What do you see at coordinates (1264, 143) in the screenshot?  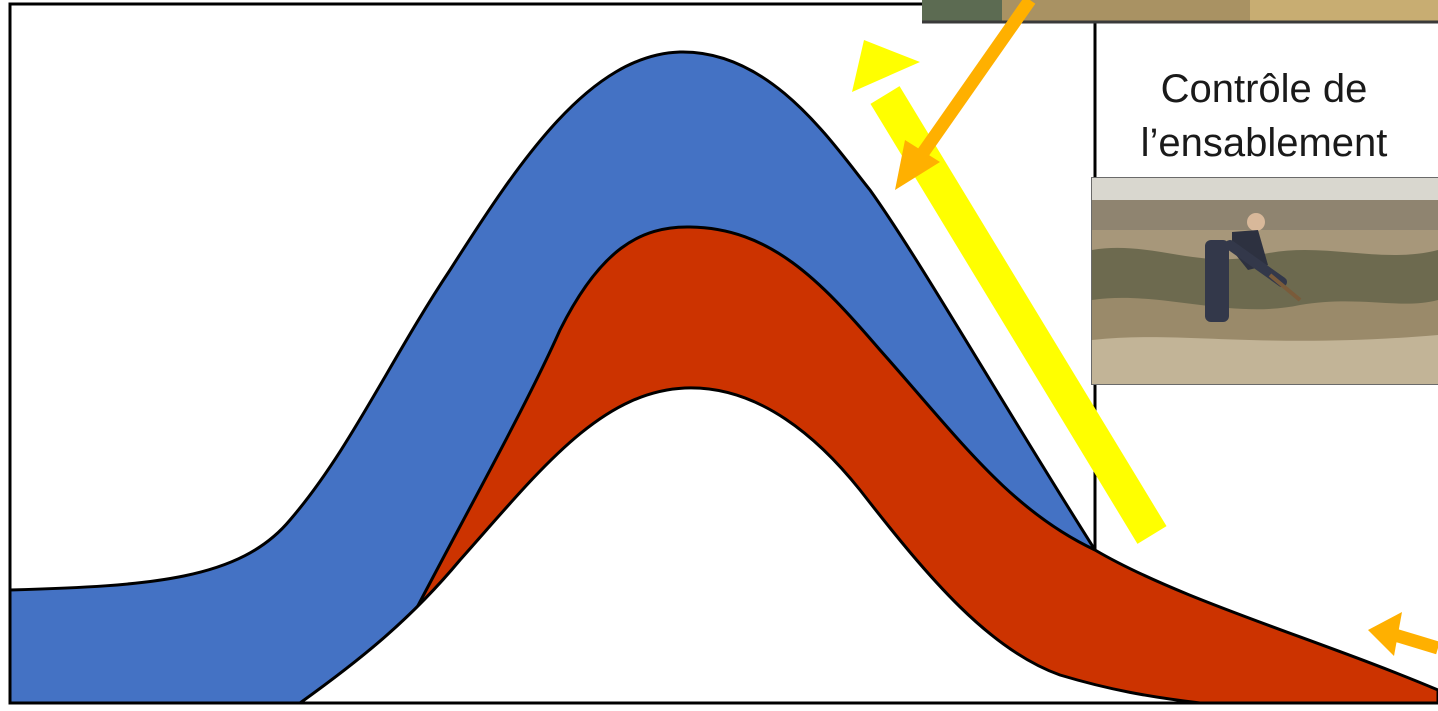 I see `caption-line-2: l’ensablement` at bounding box center [1264, 143].